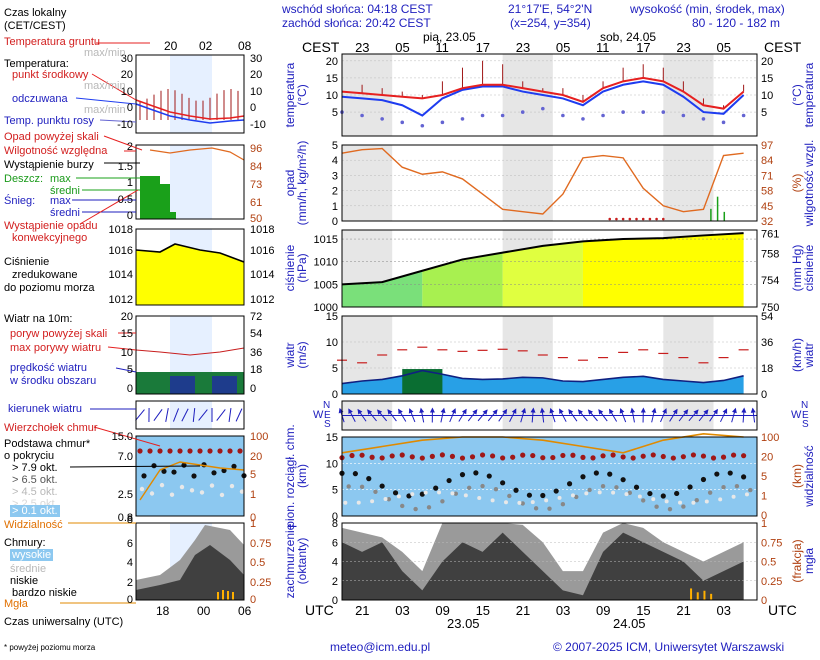  I want to click on visibility-axis-unit-right: (km), so click(797, 476).